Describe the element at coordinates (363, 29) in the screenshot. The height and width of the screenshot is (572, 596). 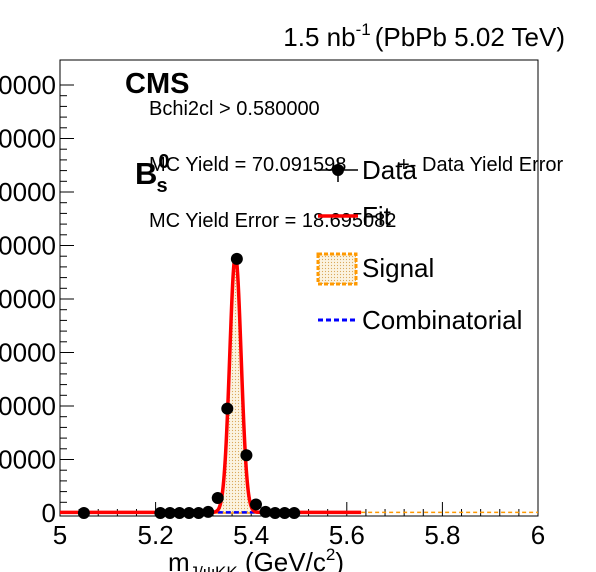
I see `lumi-exponent: -1` at that location.